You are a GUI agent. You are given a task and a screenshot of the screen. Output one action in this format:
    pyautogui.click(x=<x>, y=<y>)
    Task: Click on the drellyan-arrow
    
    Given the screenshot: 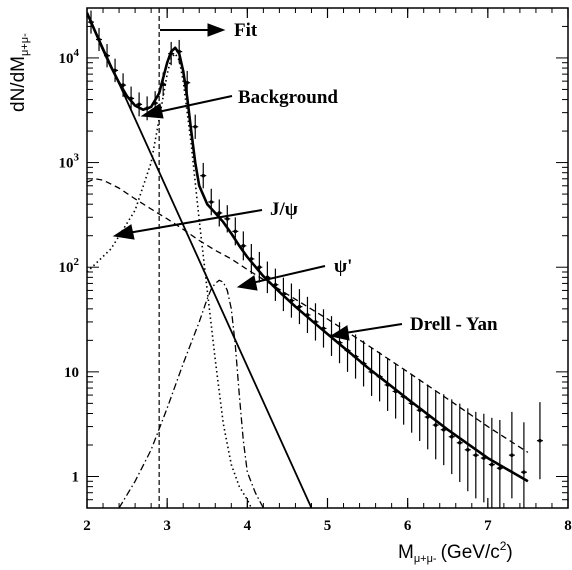 What is the action you would take?
    pyautogui.click(x=373, y=328)
    